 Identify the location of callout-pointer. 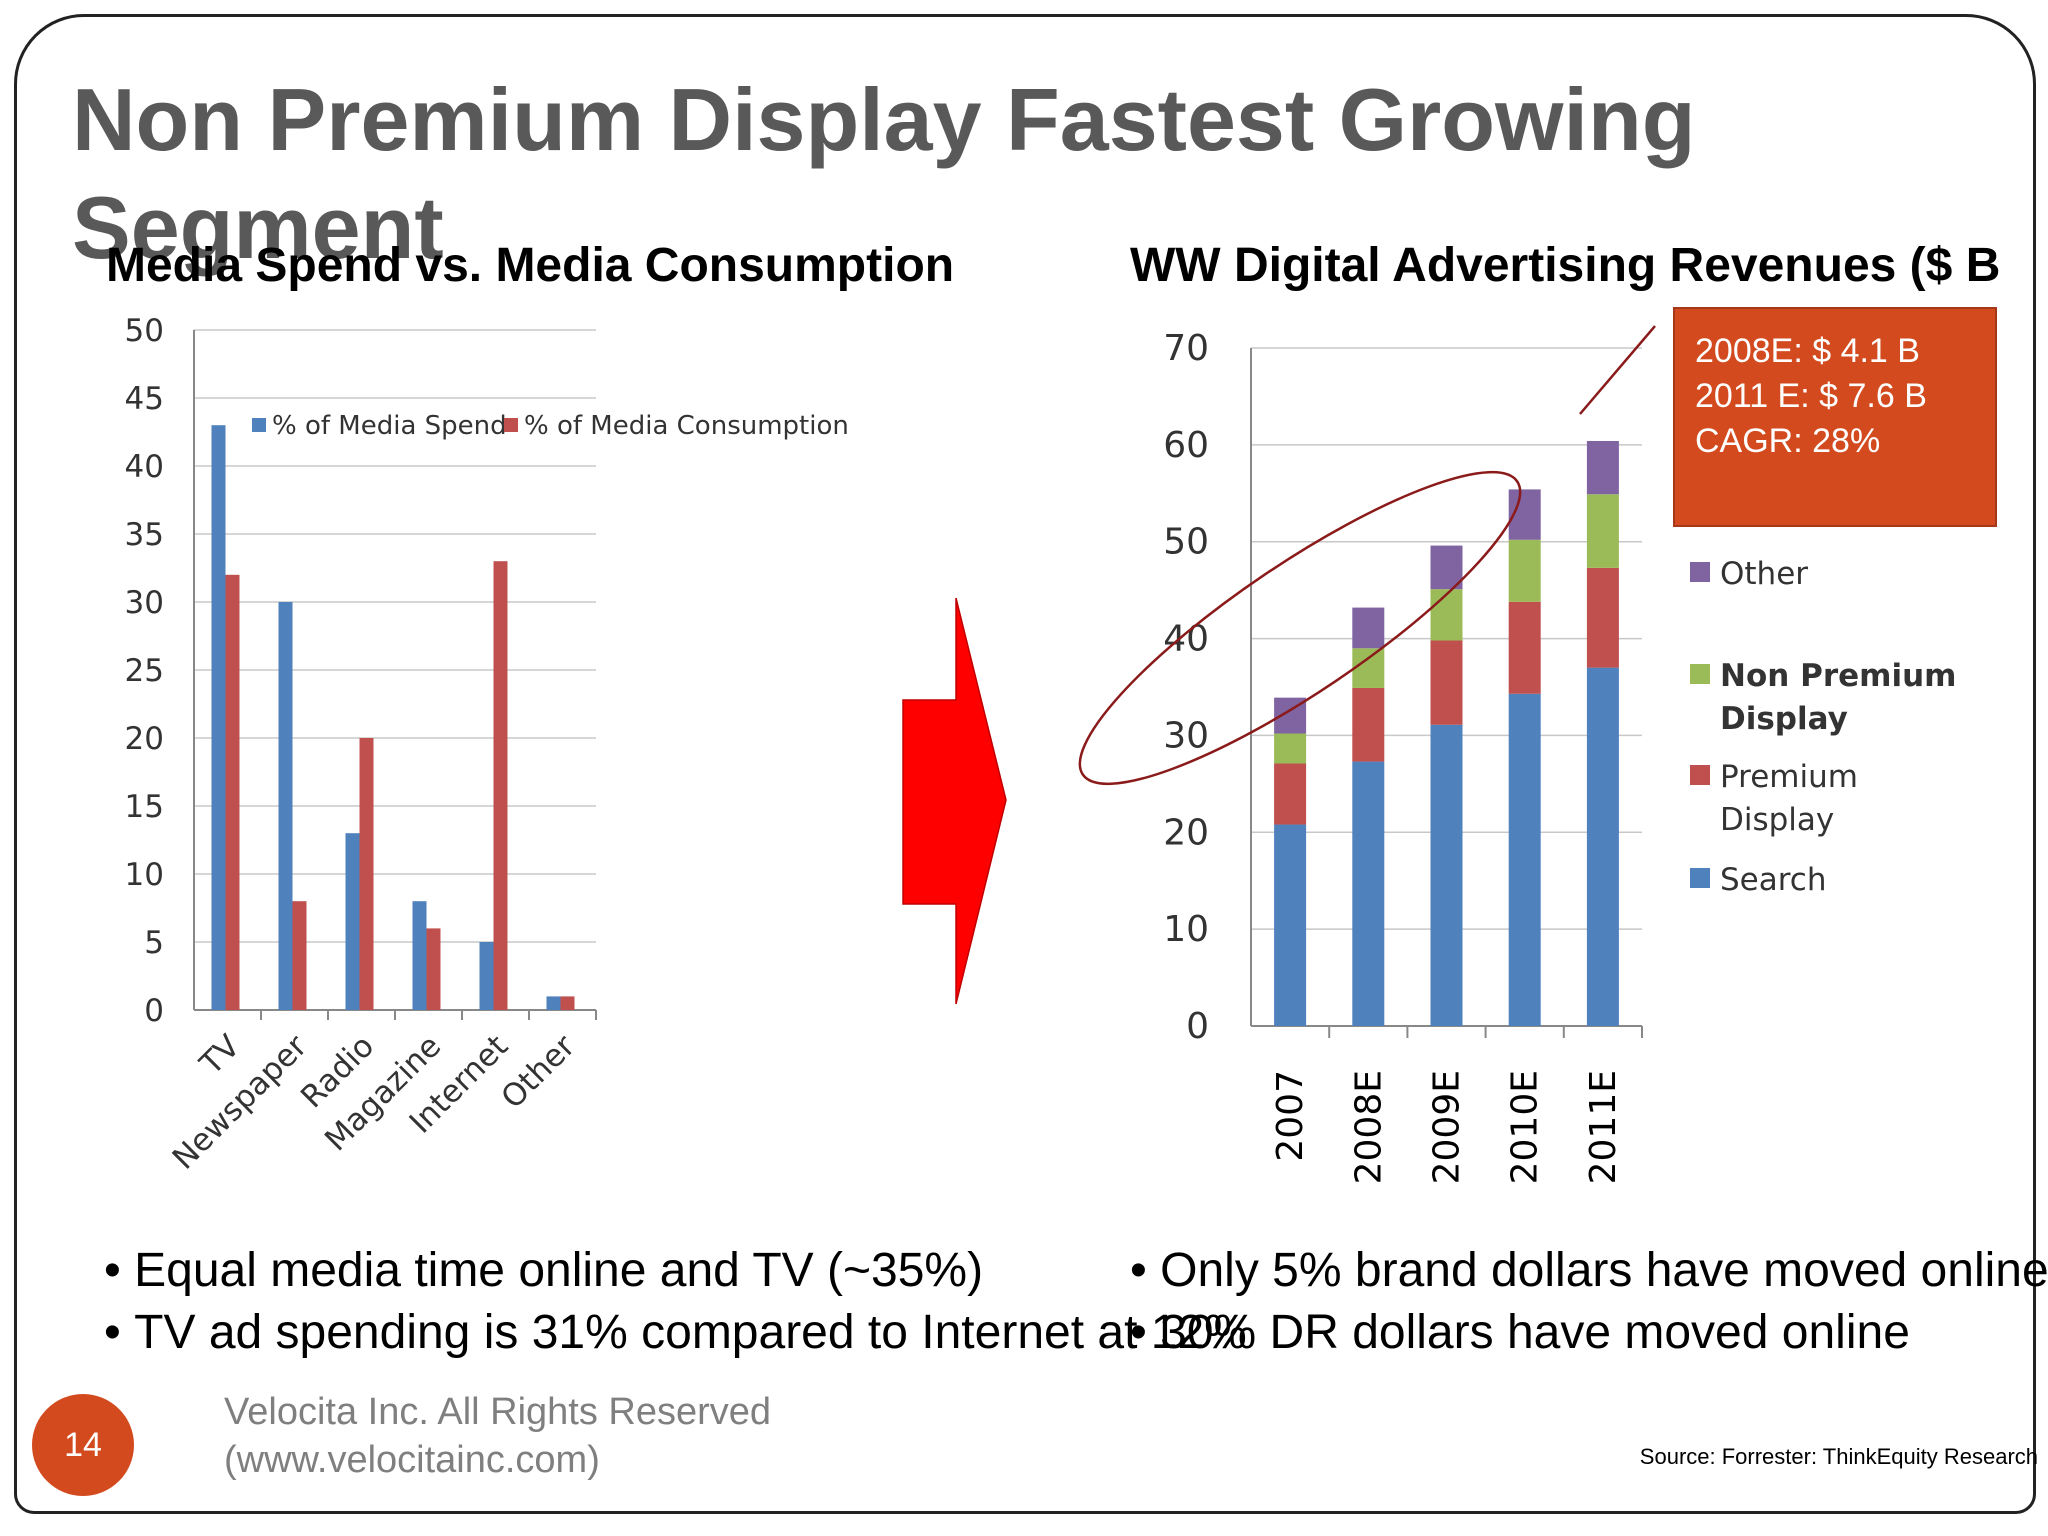
(1617, 370).